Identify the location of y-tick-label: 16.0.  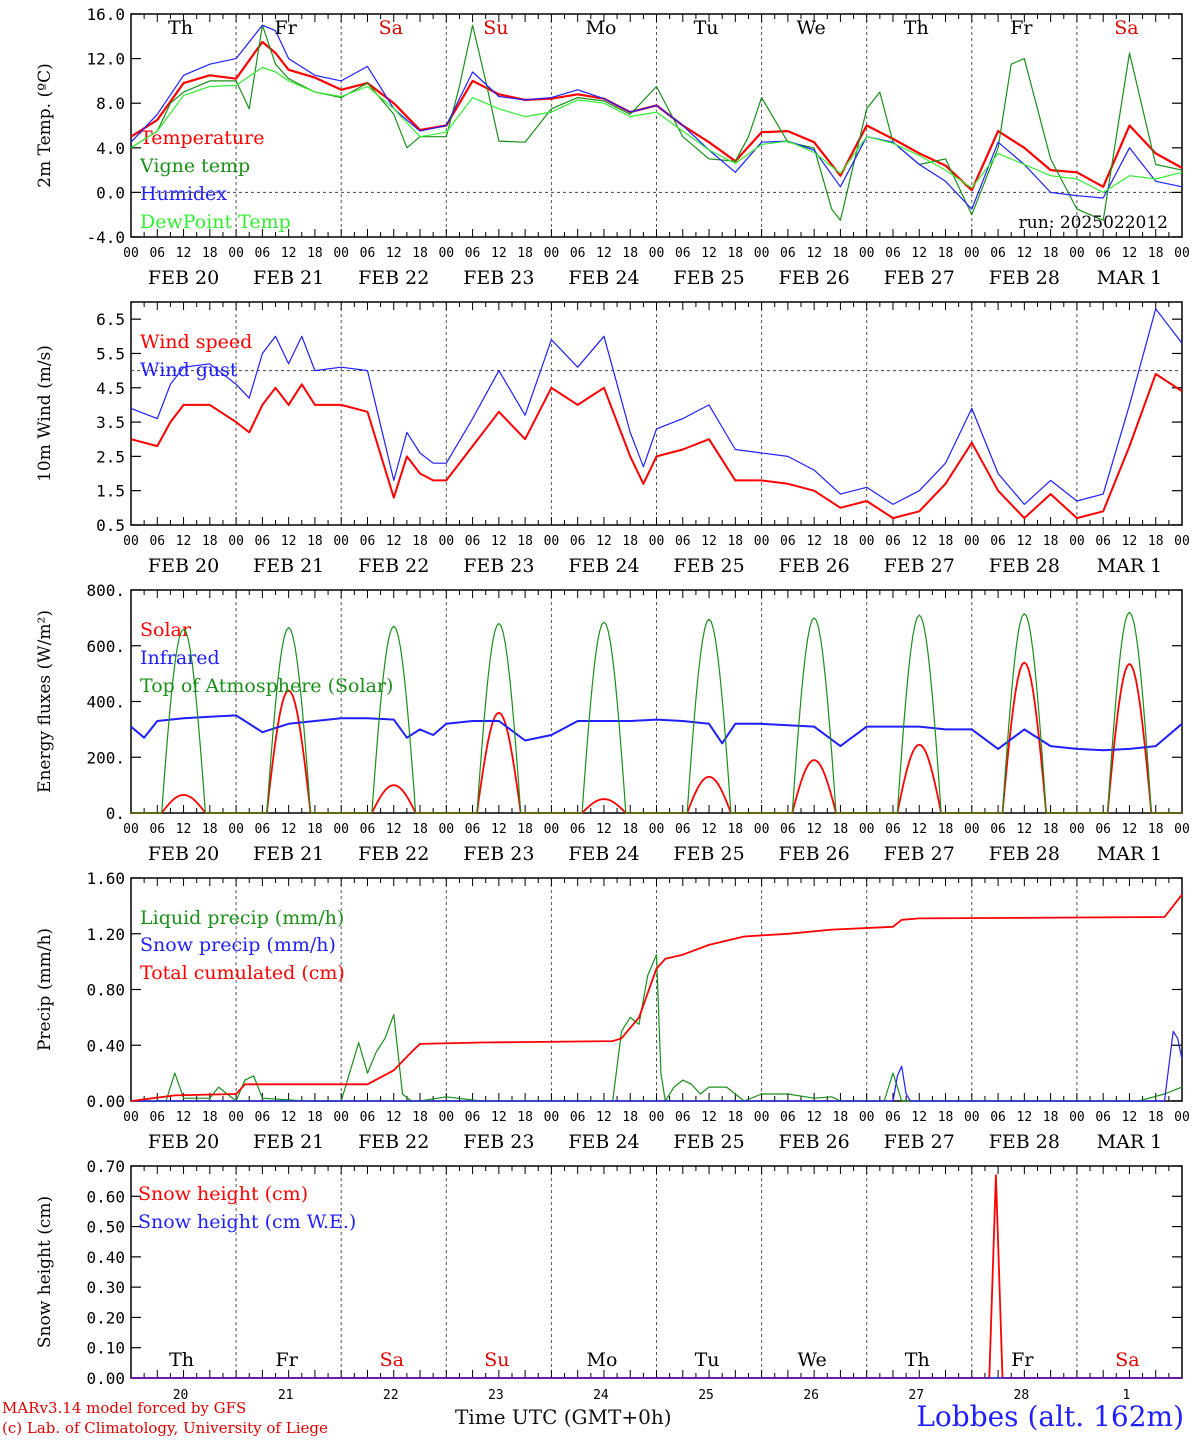
(105, 14).